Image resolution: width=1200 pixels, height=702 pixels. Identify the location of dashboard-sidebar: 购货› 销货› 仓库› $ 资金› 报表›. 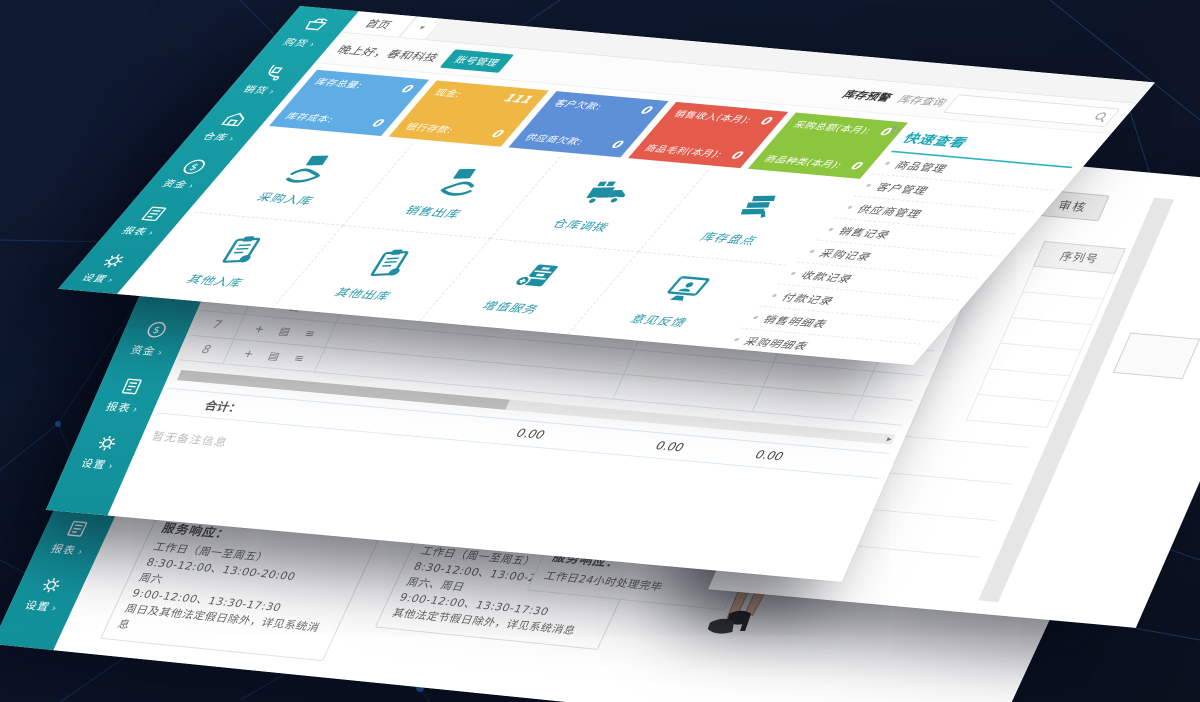
(208, 150).